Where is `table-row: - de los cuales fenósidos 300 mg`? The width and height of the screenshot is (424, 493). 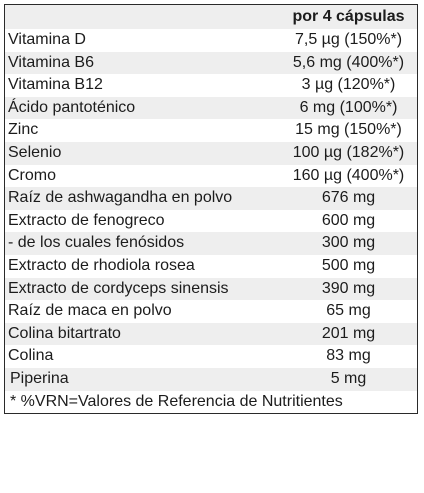
table-row: - de los cuales fenósidos 300 mg is located at coordinates (211, 243).